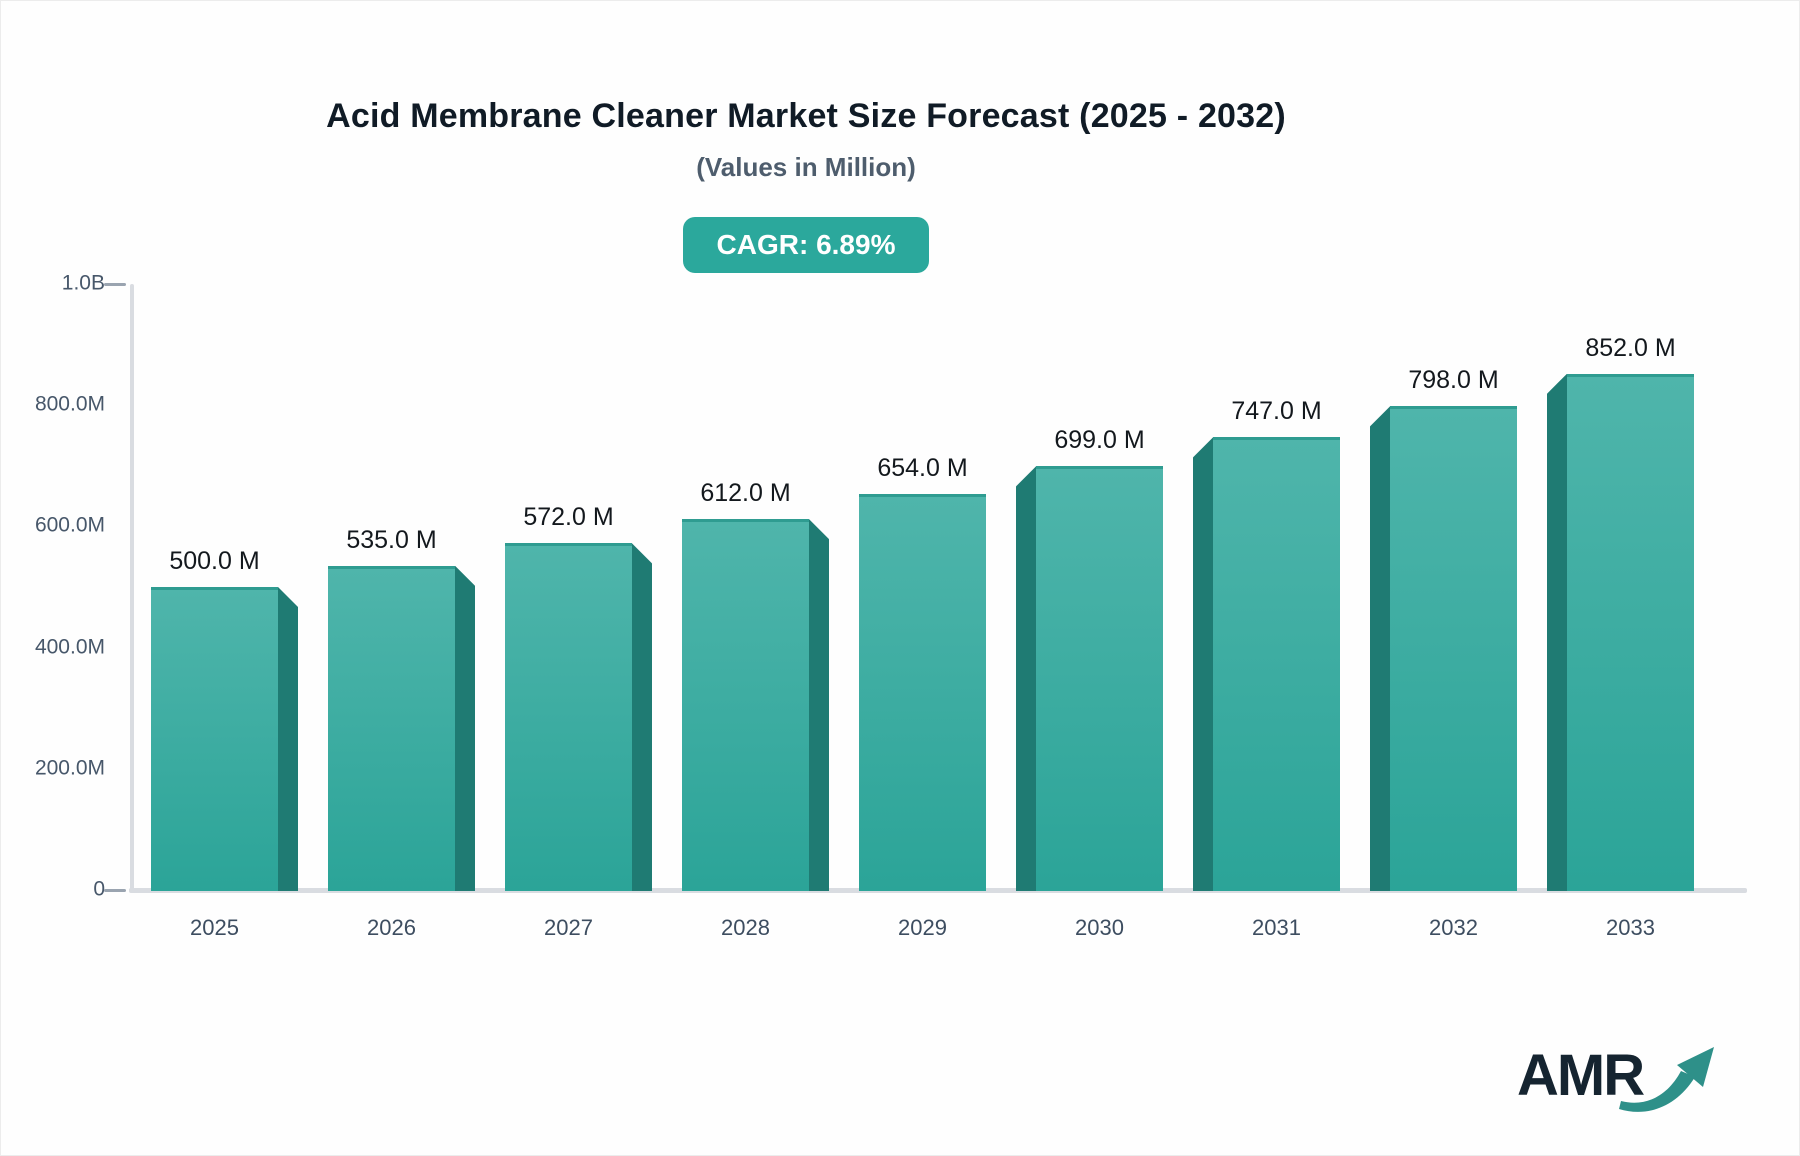 The height and width of the screenshot is (1156, 1800). Describe the element at coordinates (922, 467) in the screenshot. I see `bar-value-label: 654.0 M` at that location.